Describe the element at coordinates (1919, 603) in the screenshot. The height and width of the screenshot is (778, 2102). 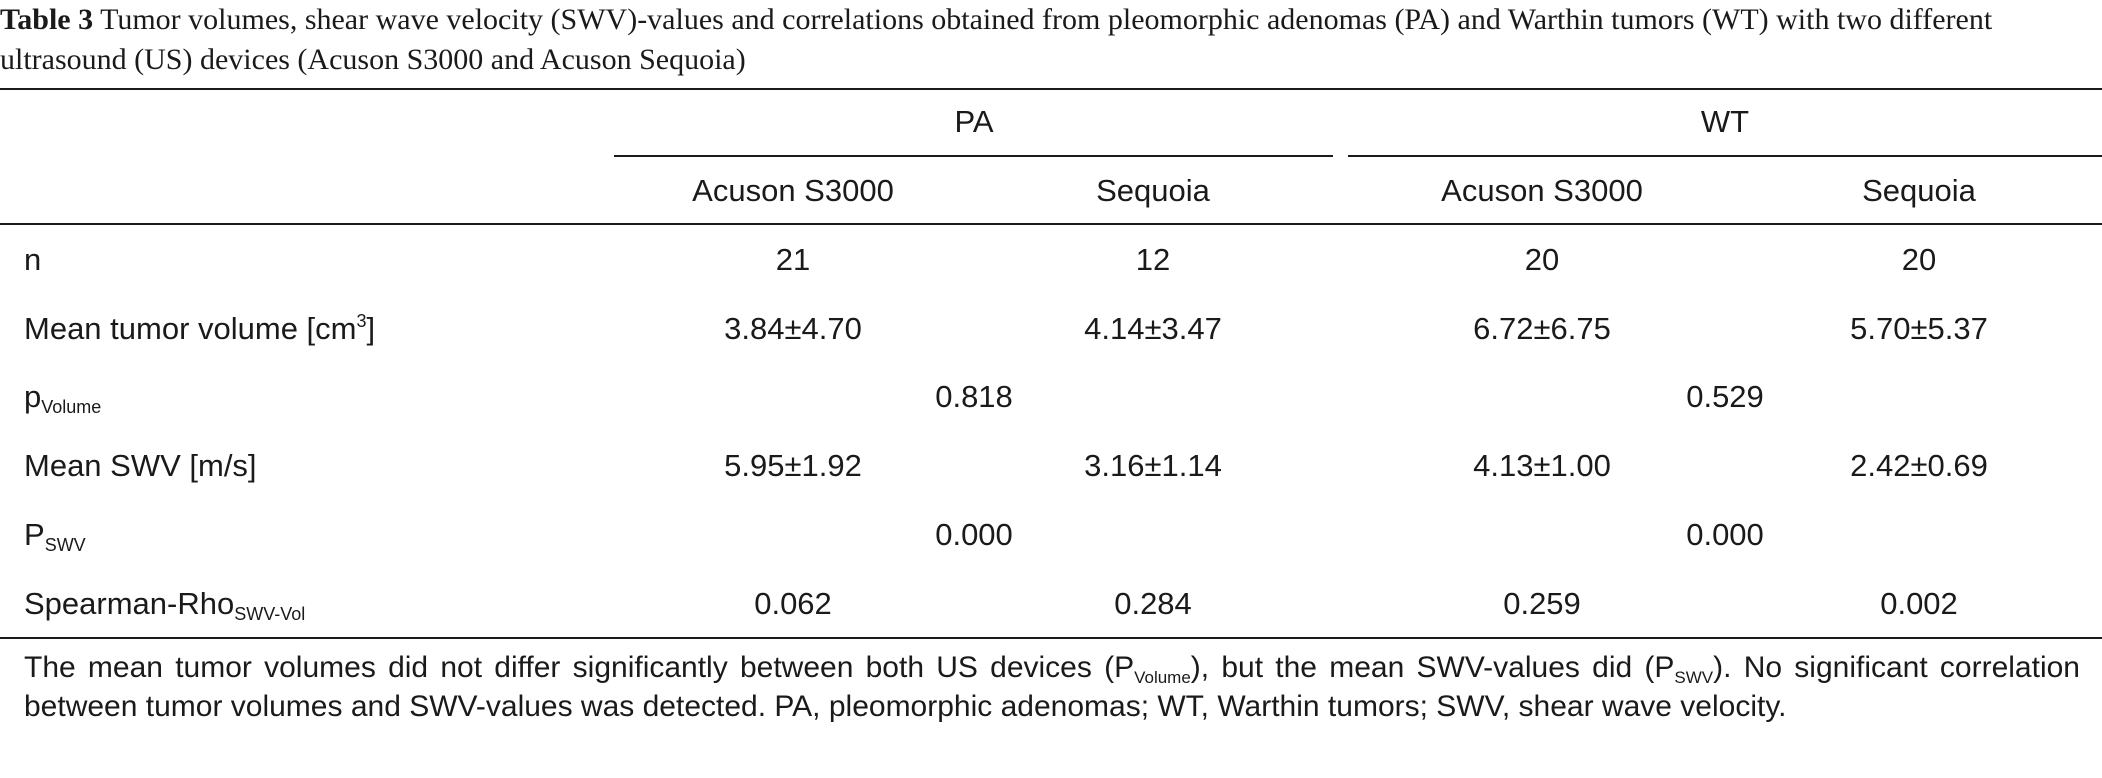
I see `rho-wt-sequoia: 0.002` at that location.